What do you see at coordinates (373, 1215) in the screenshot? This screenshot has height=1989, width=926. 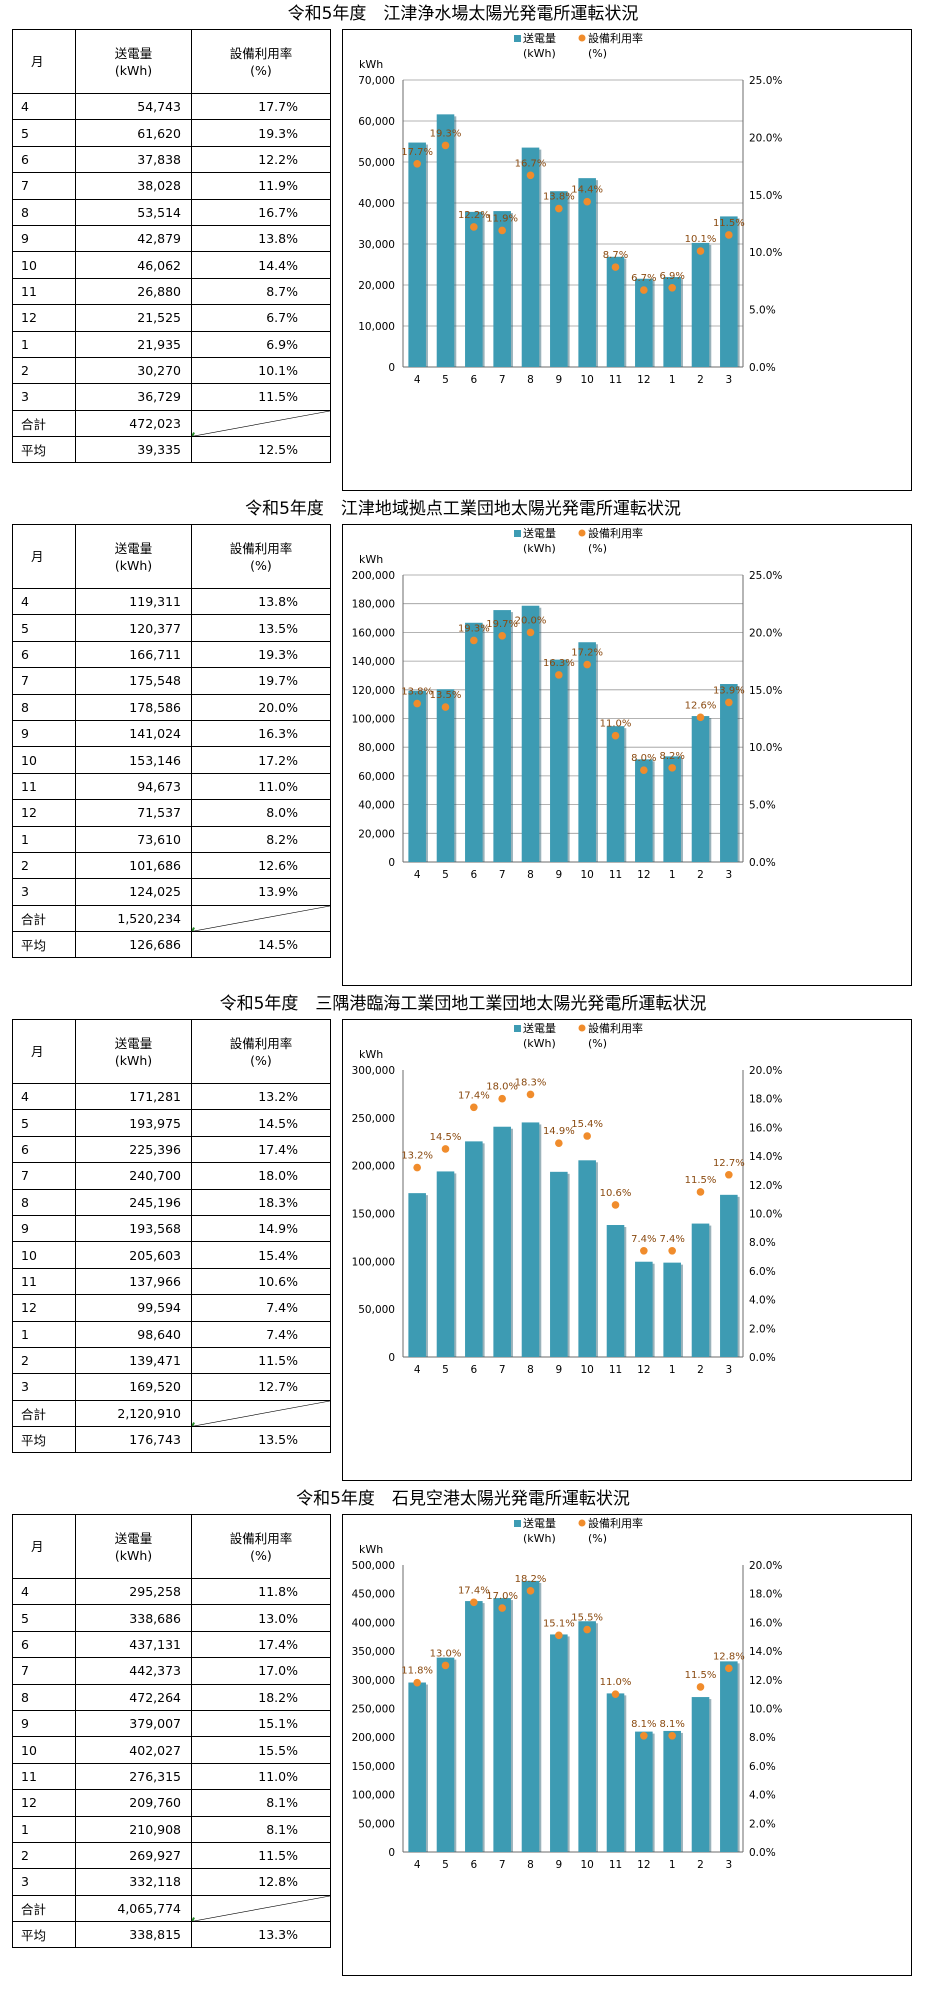 I see `y-tick-label: 150,000` at bounding box center [373, 1215].